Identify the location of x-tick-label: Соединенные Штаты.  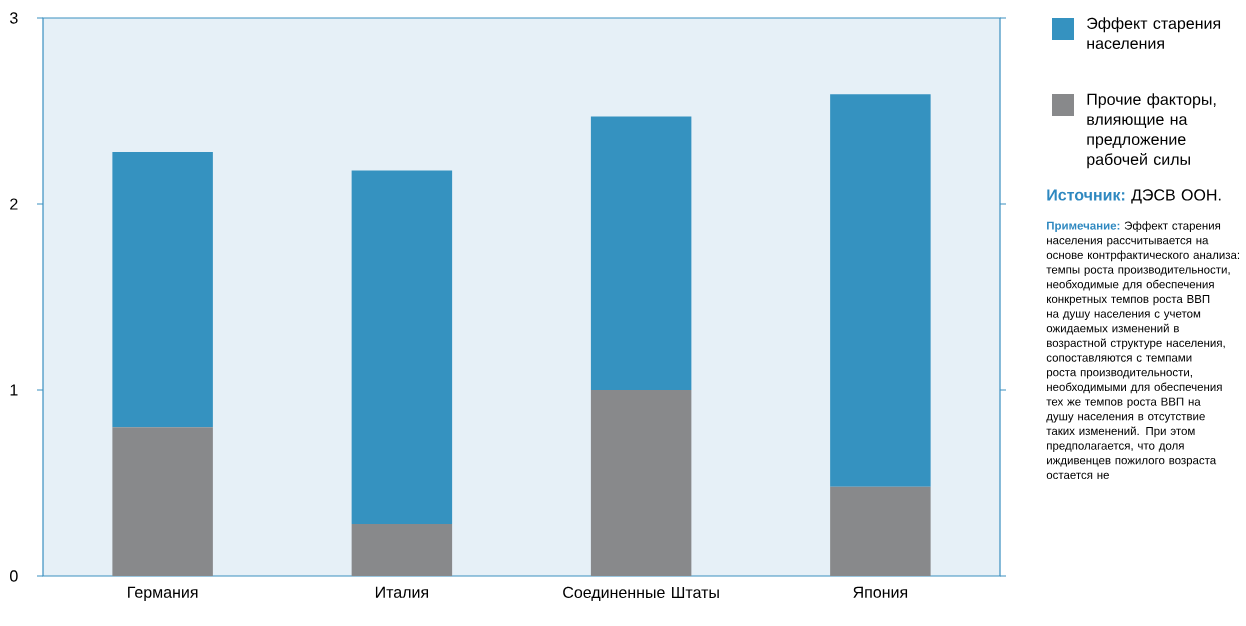
(641, 594).